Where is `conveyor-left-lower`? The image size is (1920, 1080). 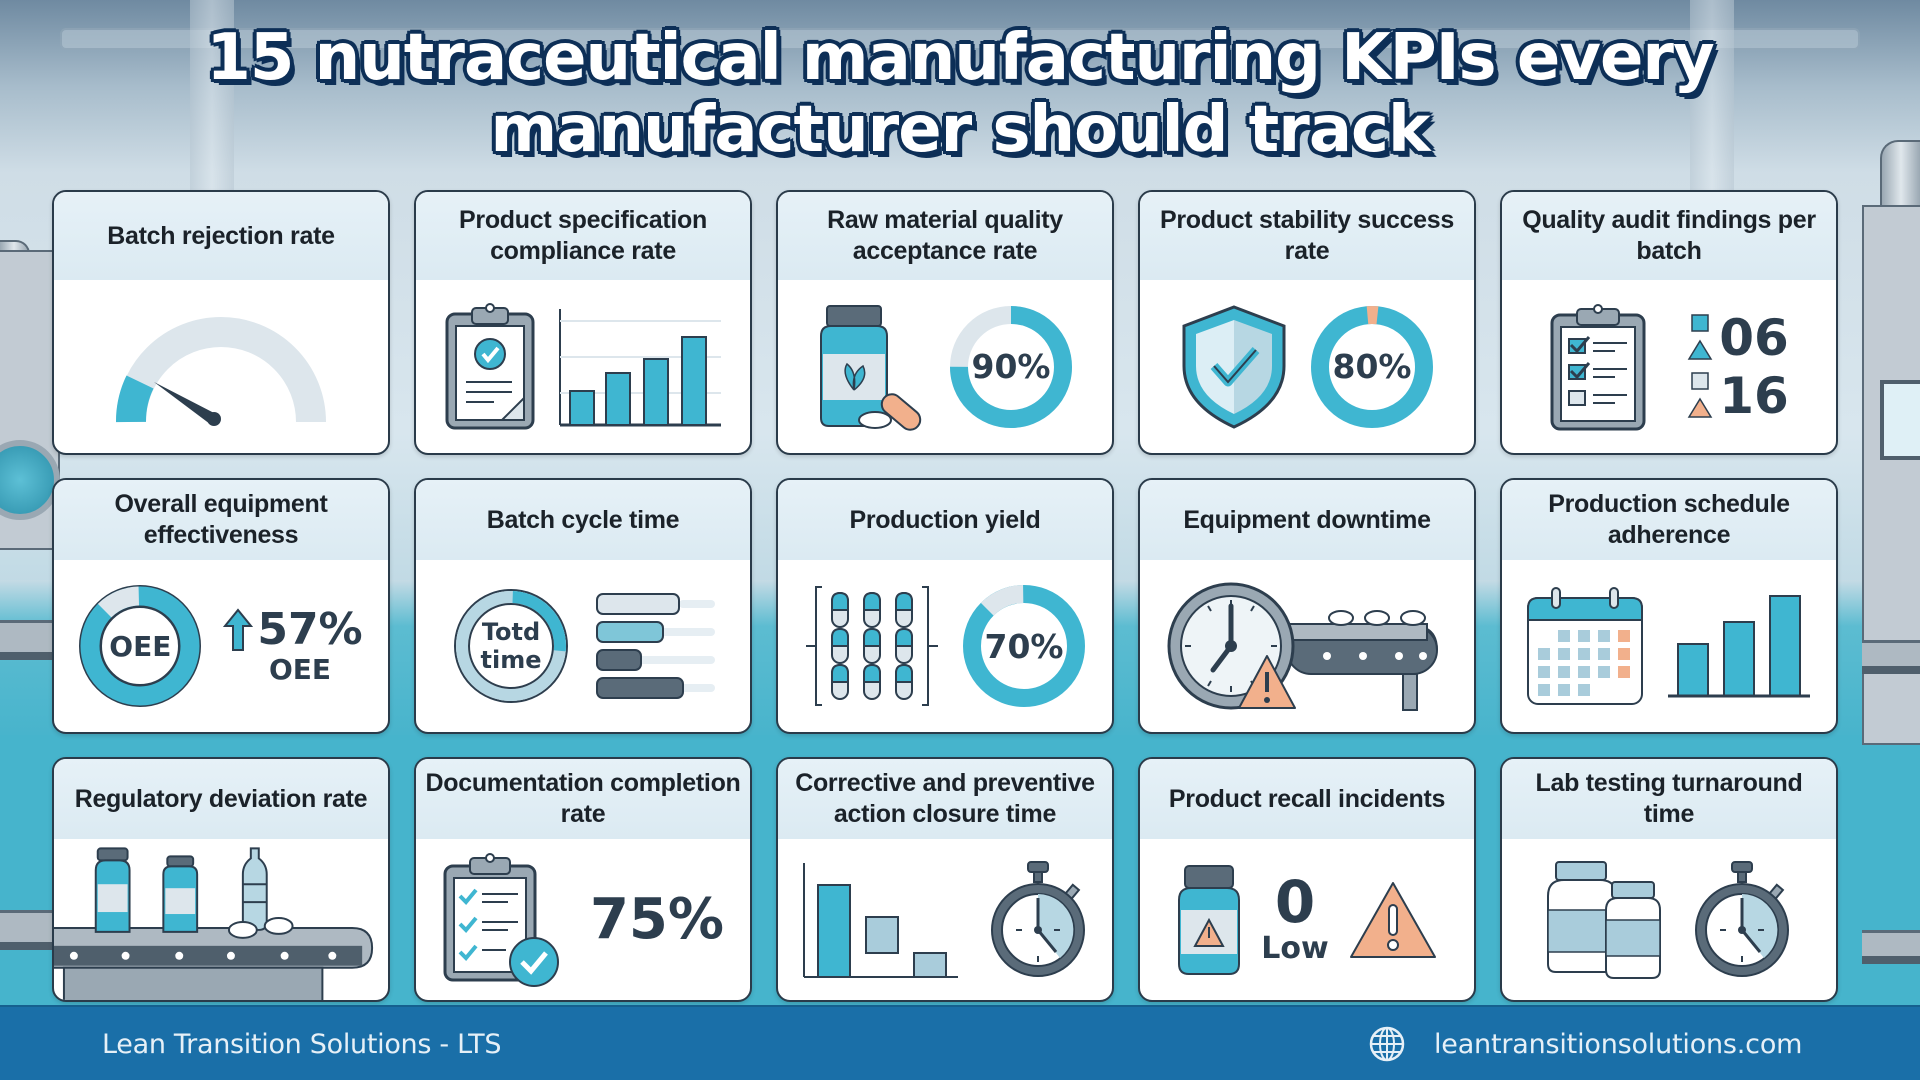 conveyor-left-lower is located at coordinates (30, 930).